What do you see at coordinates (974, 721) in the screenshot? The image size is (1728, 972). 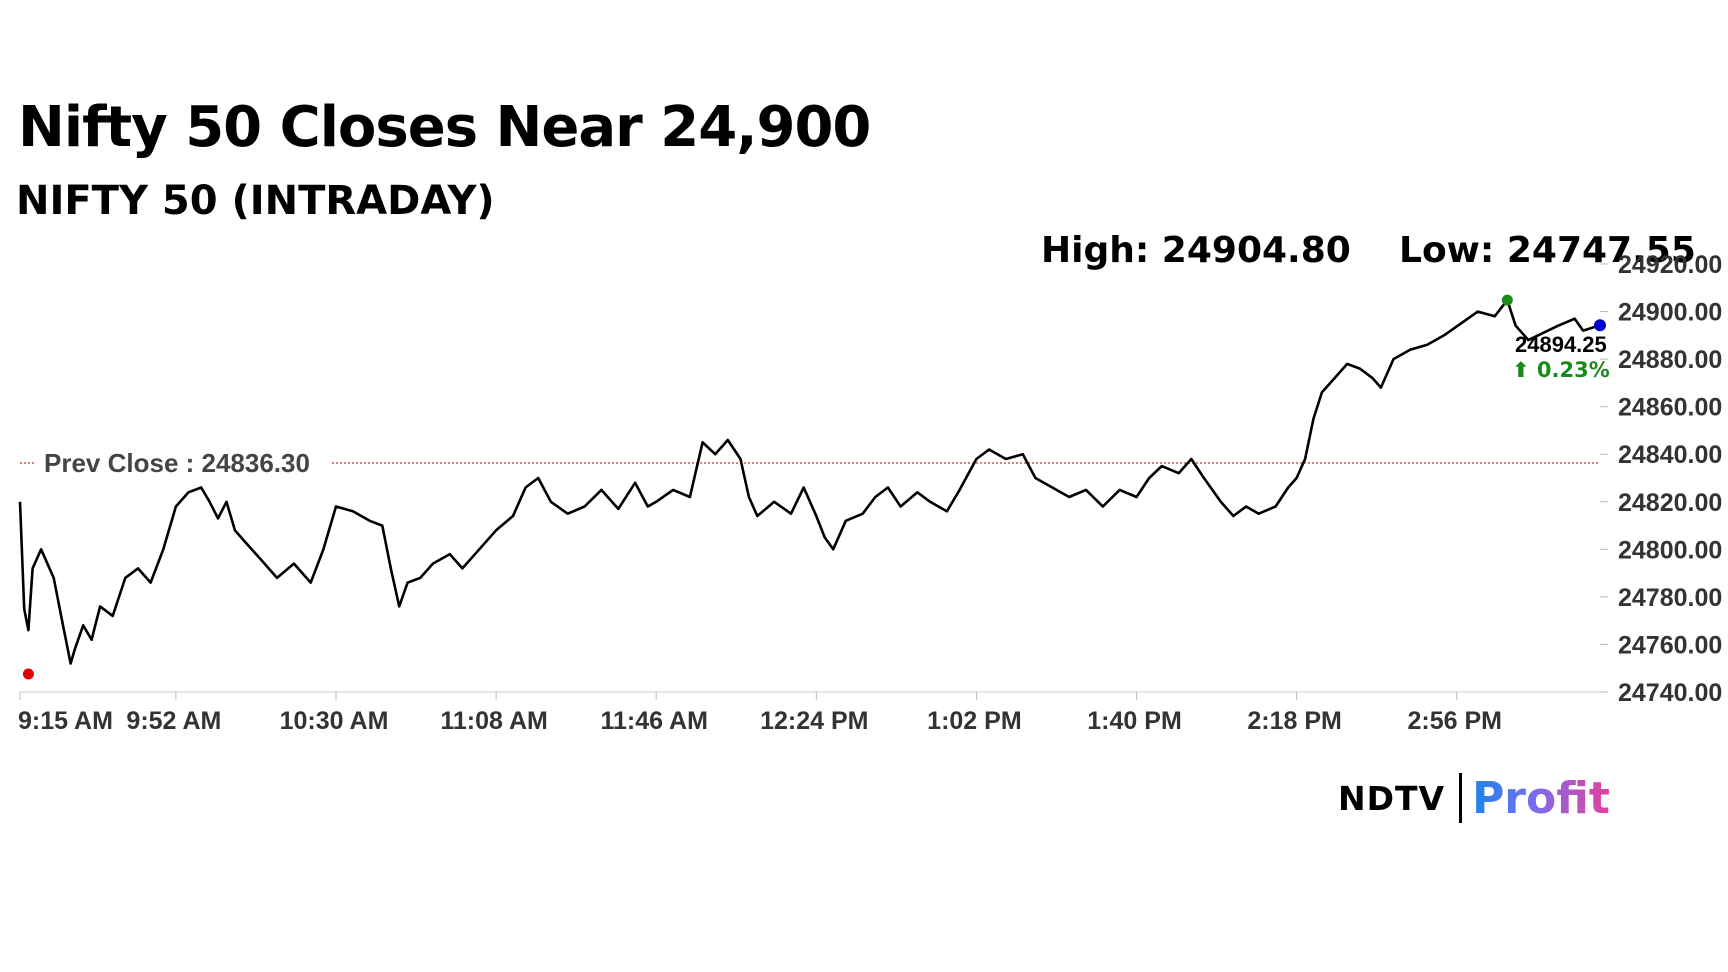 I see `x-tick-label: 1:02 PM` at bounding box center [974, 721].